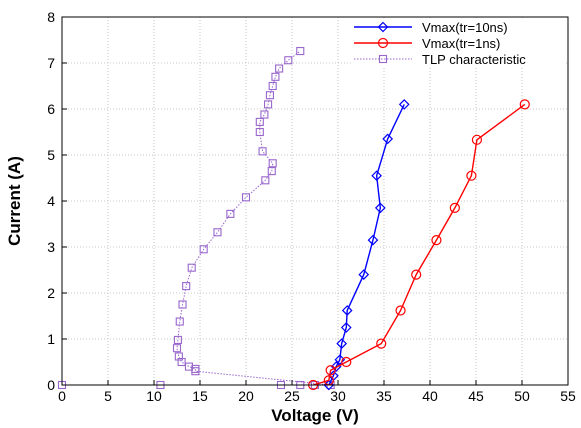 This screenshot has height=428, width=581. Describe the element at coordinates (465, 27) in the screenshot. I see `legend-label: Vmax(tr=10ns)` at that location.